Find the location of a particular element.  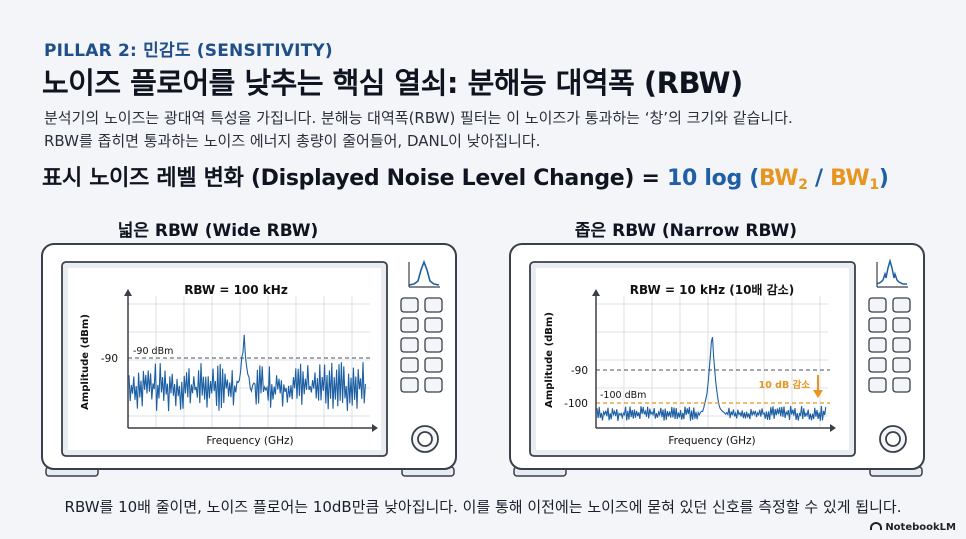

narrow-button-grid is located at coordinates (889, 345).